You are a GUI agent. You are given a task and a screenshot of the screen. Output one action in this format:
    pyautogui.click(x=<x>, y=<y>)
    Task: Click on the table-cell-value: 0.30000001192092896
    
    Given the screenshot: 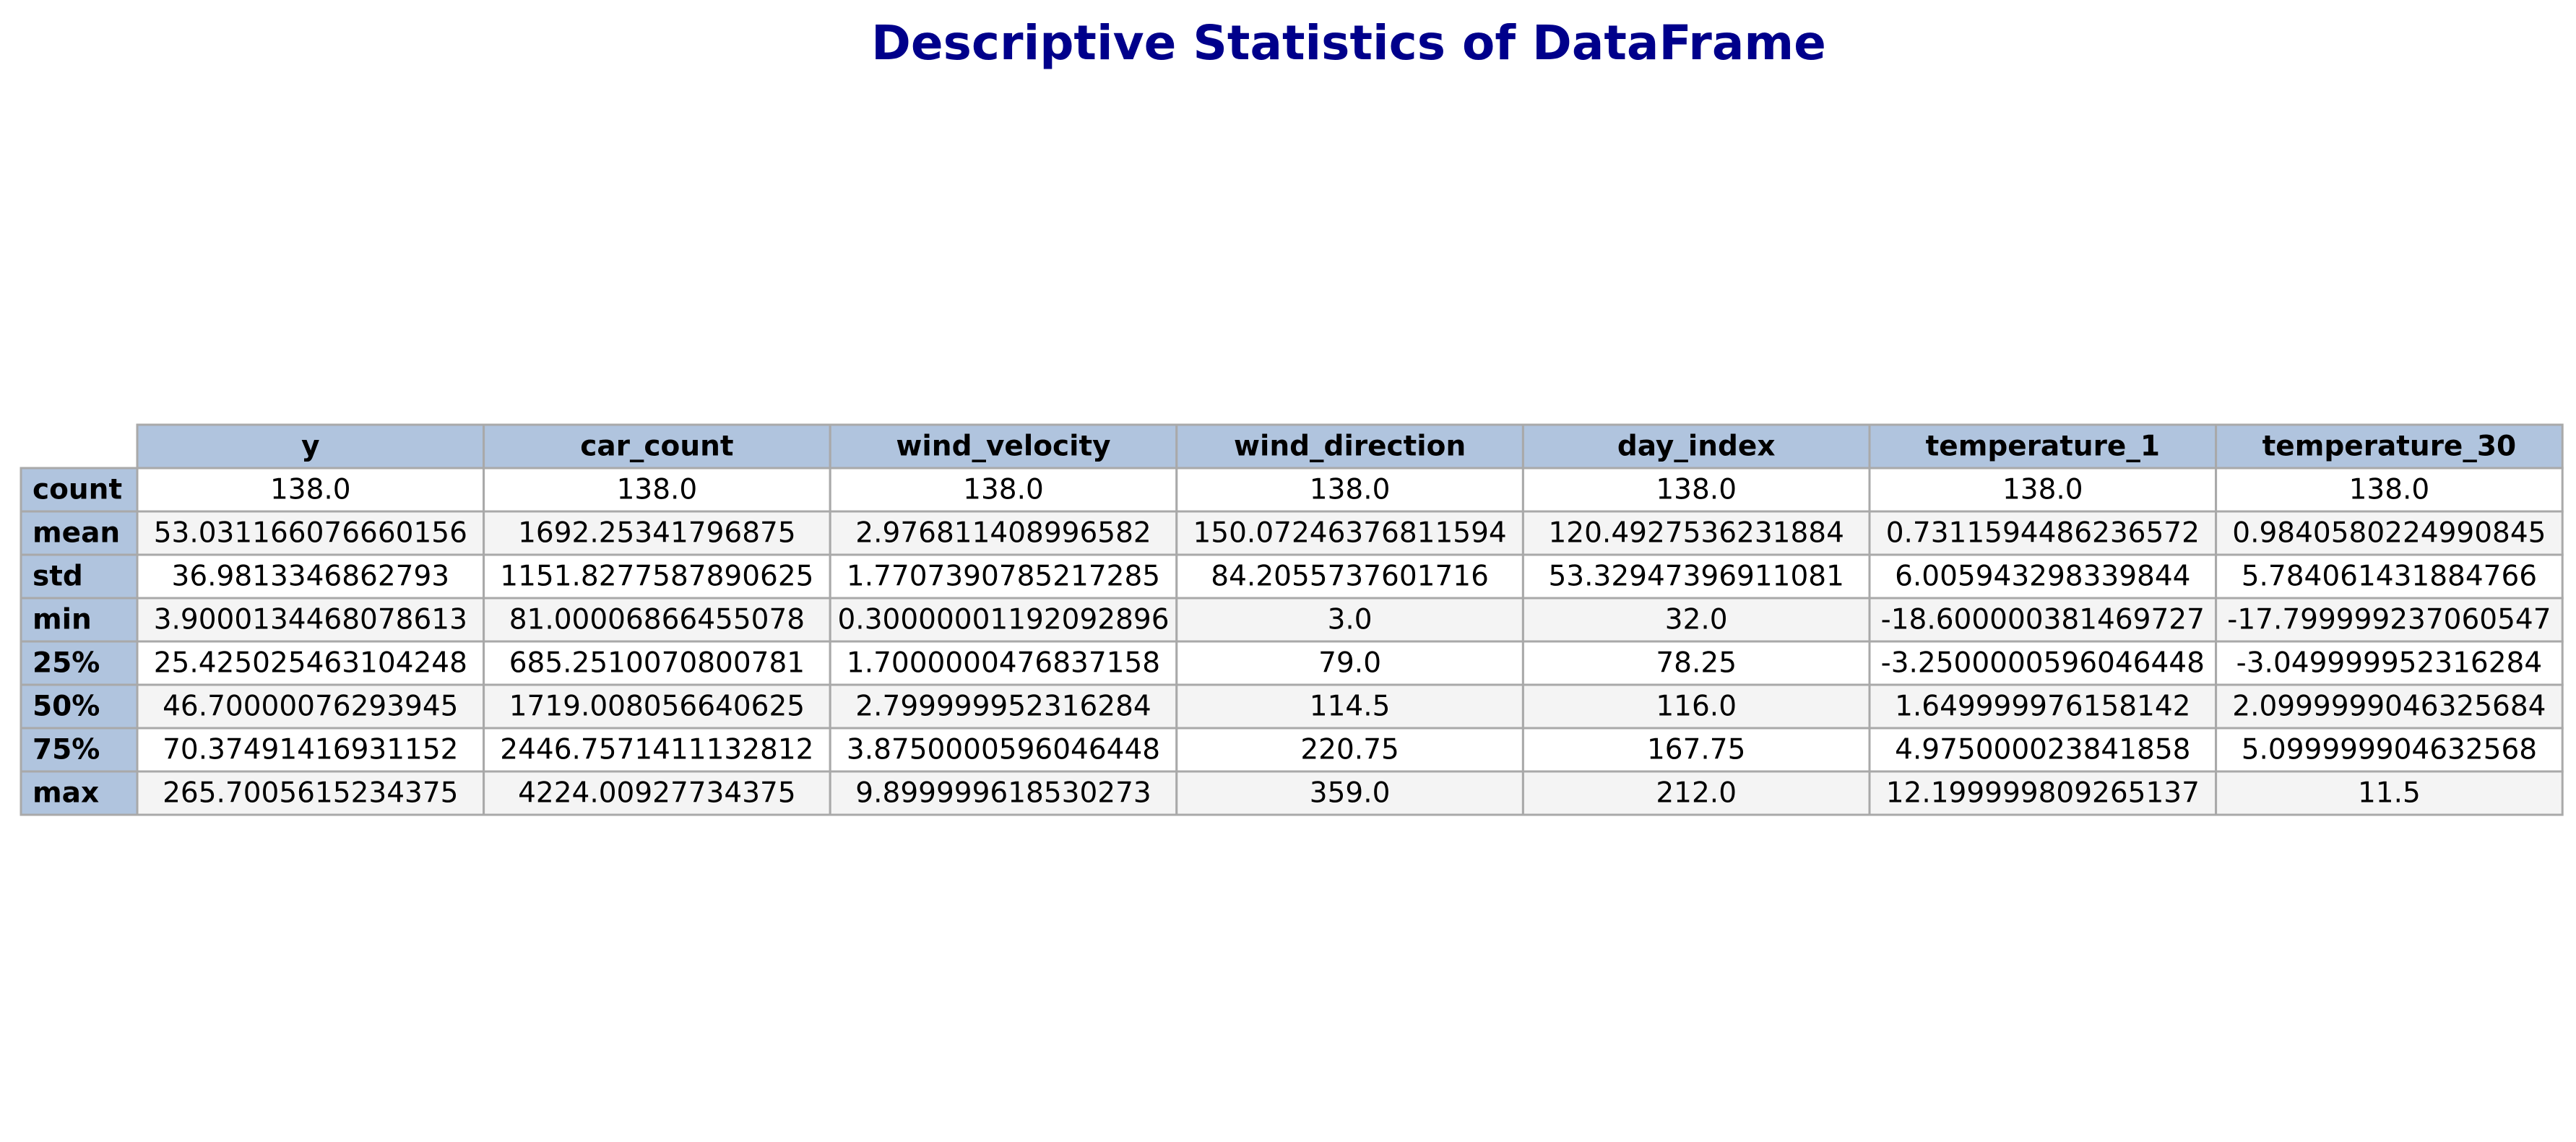 What is the action you would take?
    pyautogui.click(x=1003, y=620)
    